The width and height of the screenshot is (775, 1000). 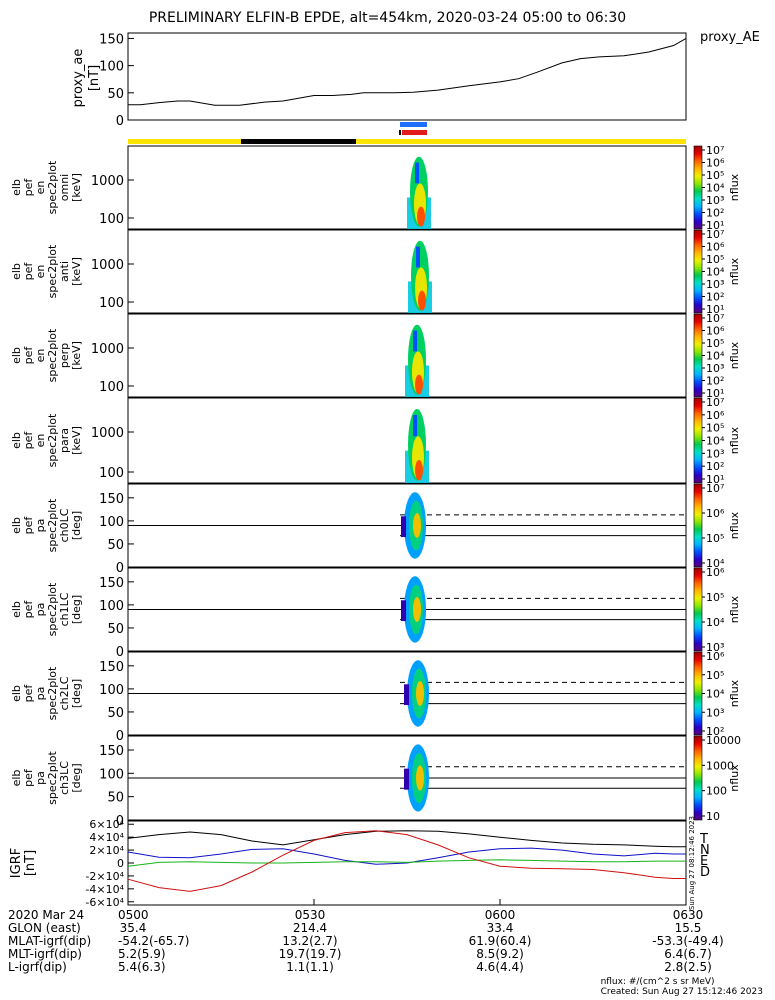 I want to click on eph-l: 2.8(2.5), so click(x=688, y=967).